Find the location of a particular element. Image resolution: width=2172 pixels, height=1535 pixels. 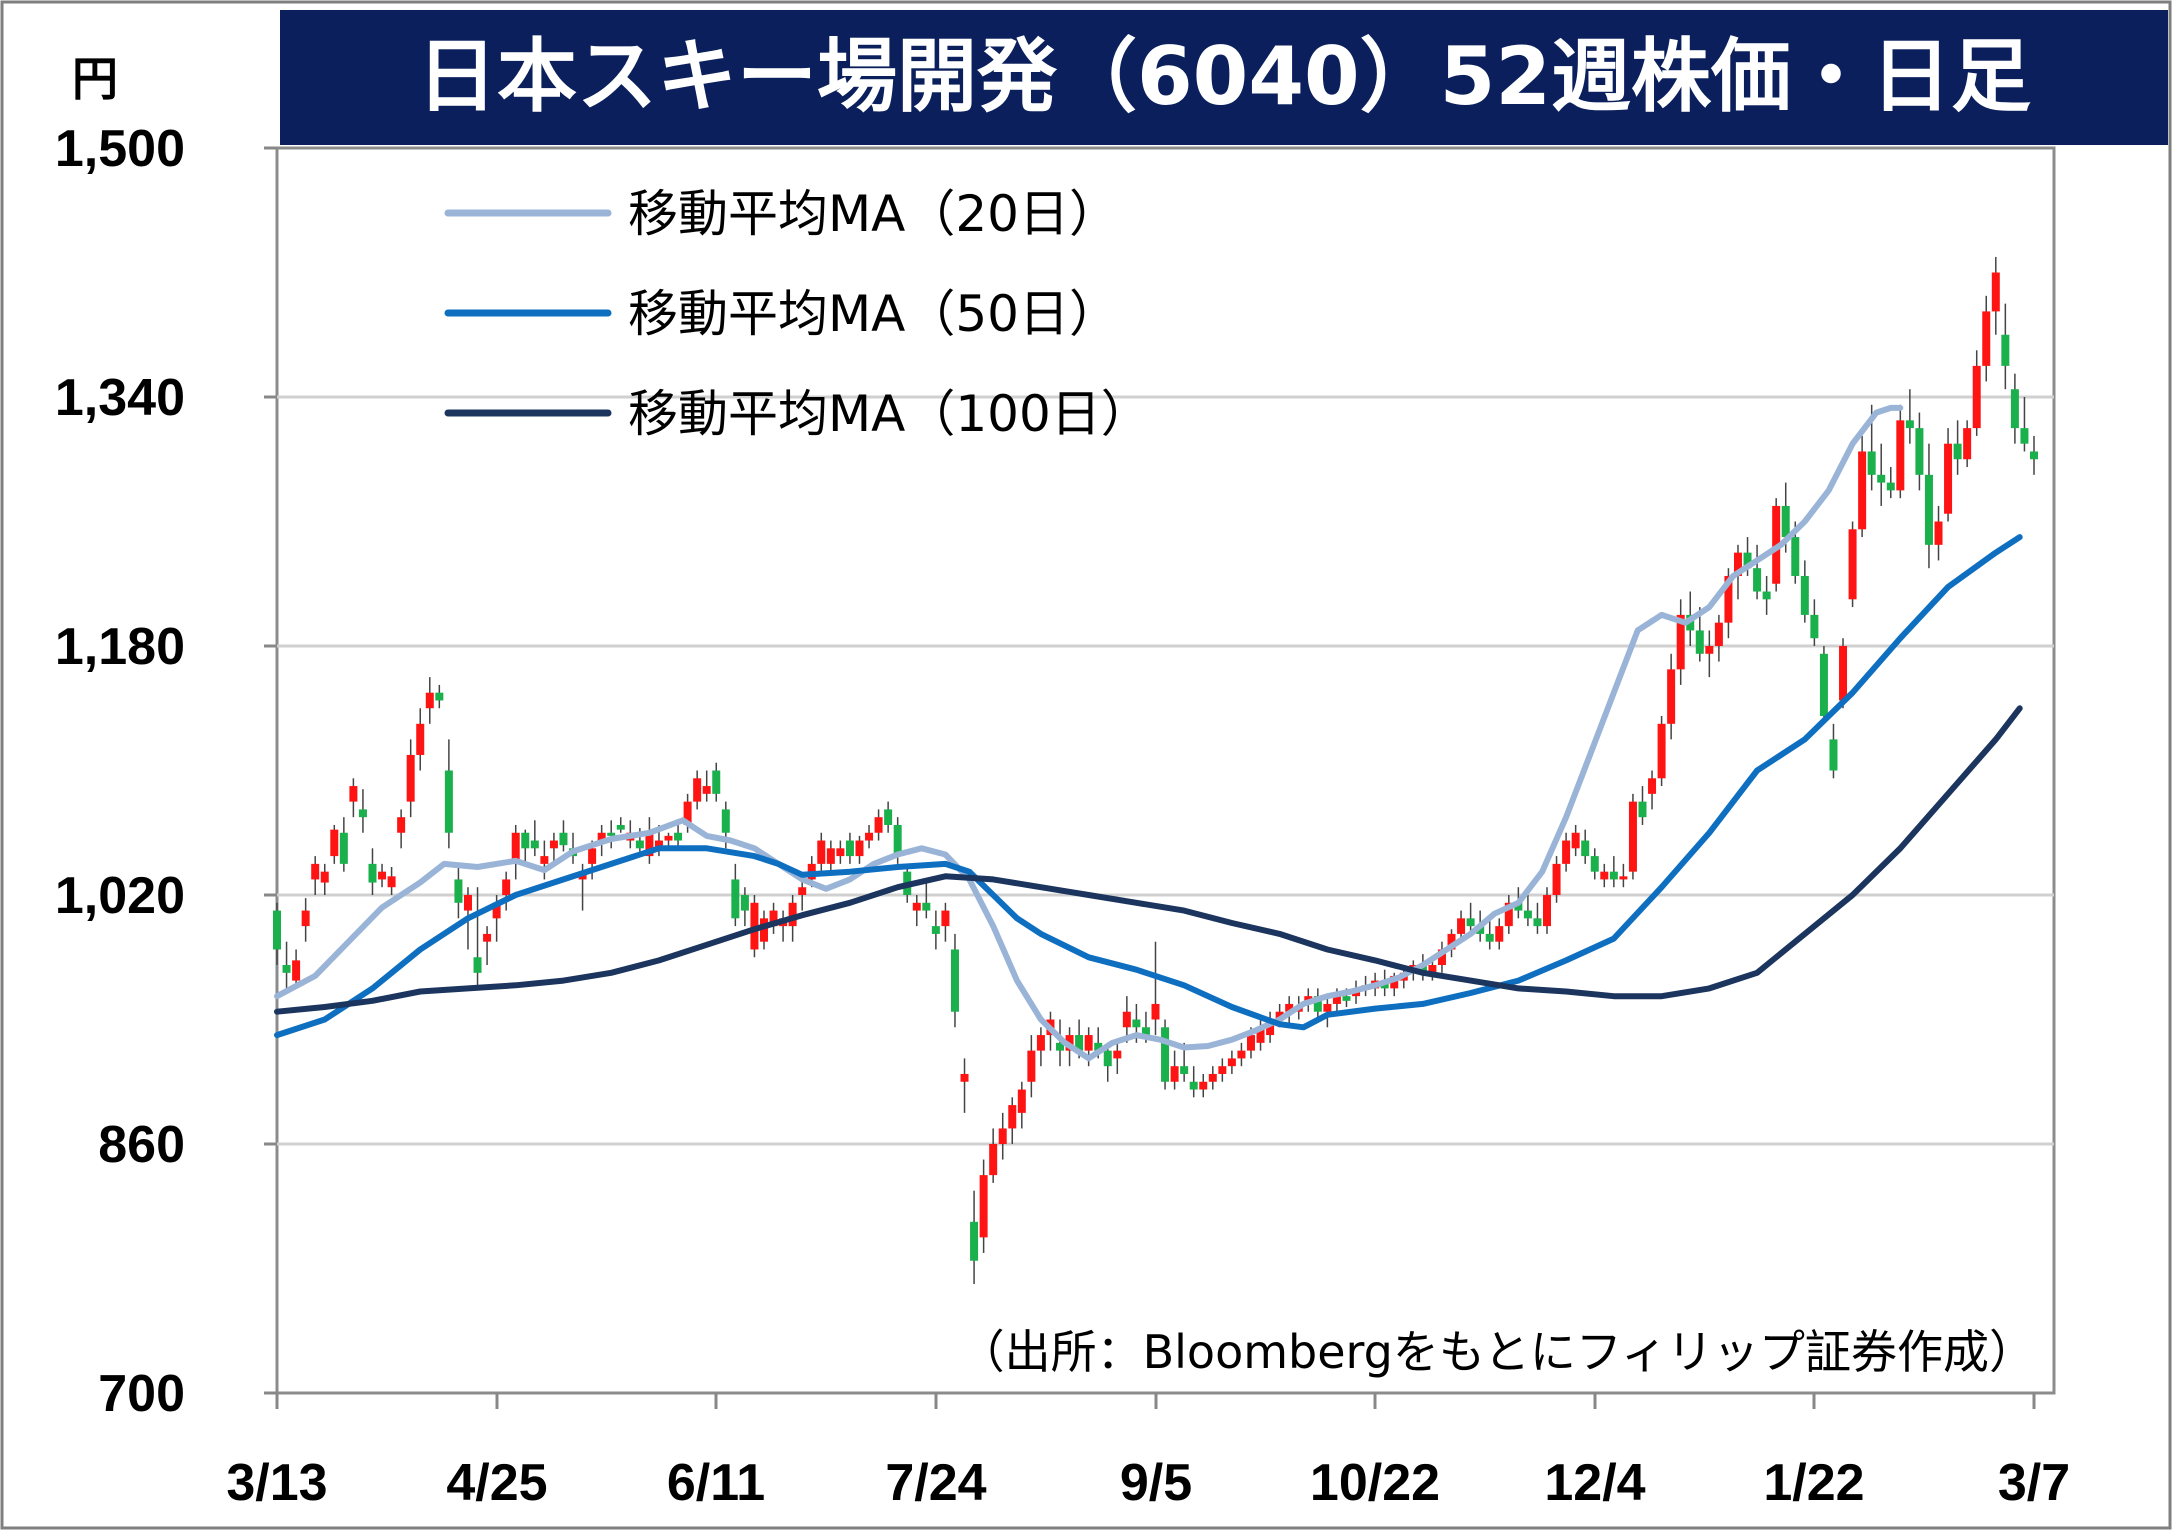

x-tick-label: 1/22 is located at coordinates (1813, 1483).